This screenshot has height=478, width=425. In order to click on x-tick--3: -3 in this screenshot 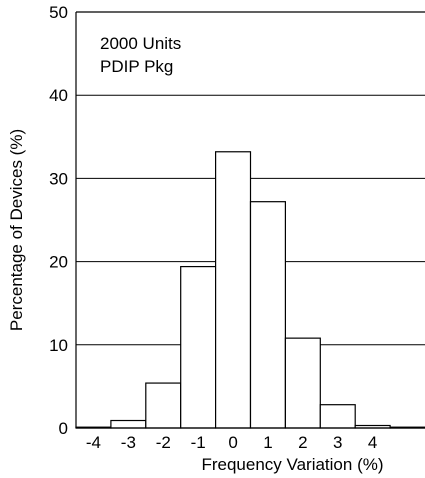, I will do `click(128, 442)`.